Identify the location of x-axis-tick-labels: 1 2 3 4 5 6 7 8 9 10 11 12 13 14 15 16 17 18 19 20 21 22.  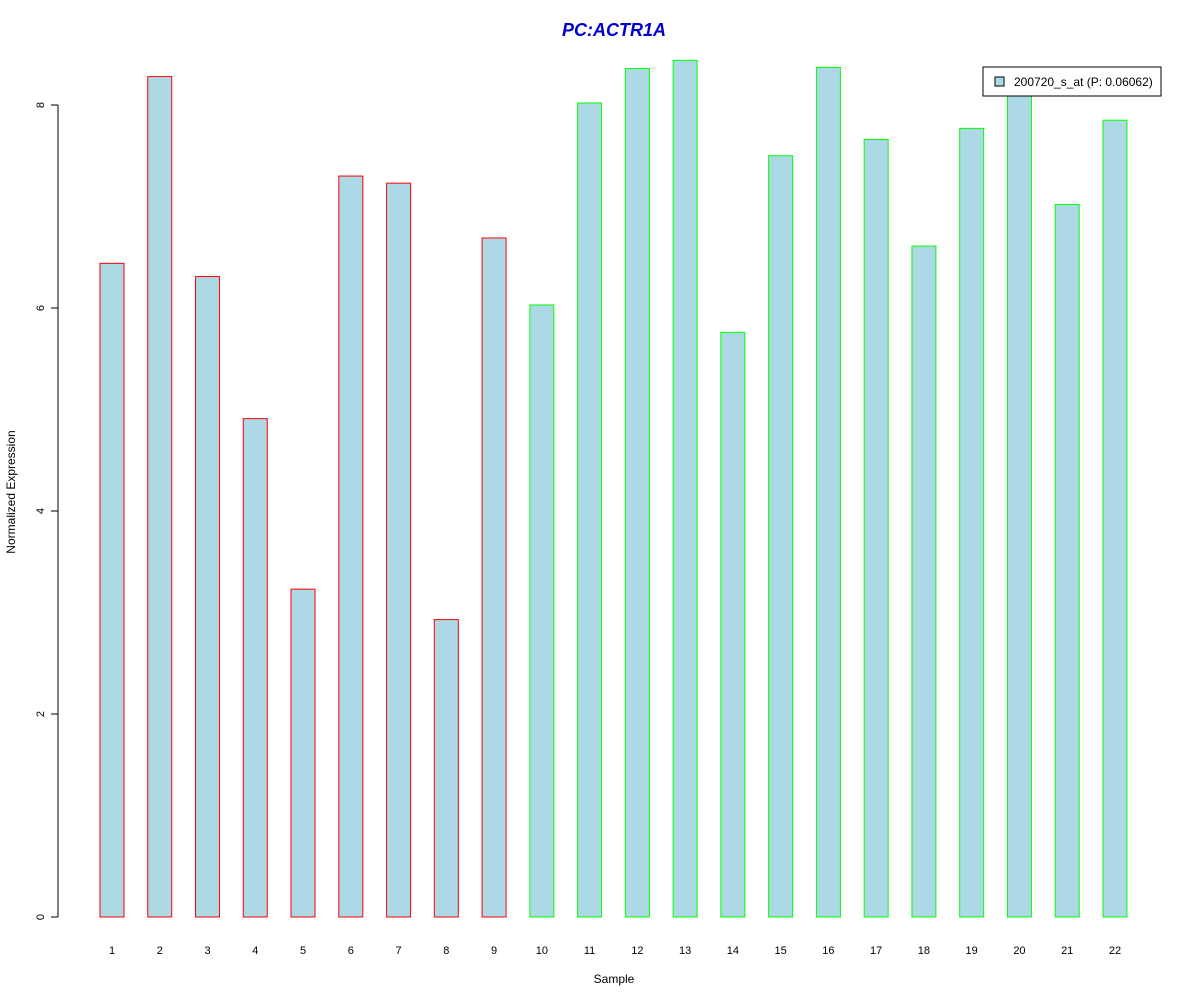
(615, 951).